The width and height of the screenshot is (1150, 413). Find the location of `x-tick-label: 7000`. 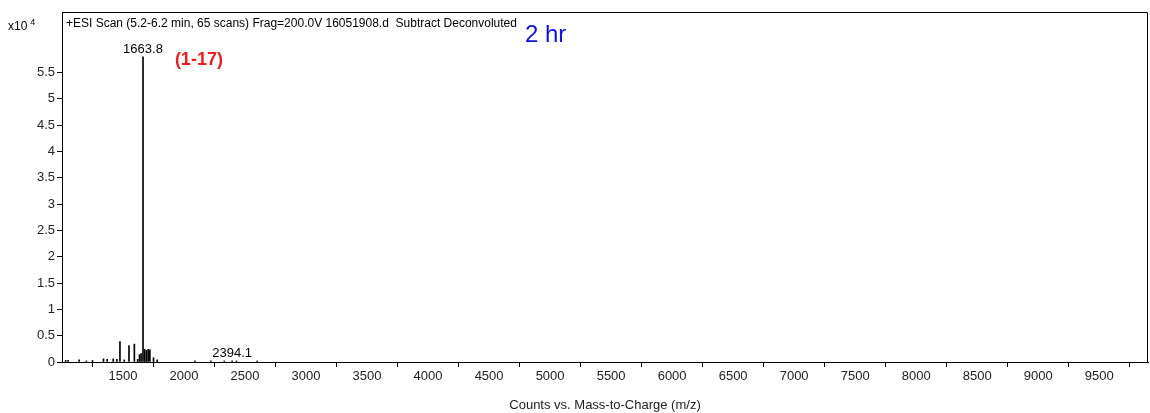

x-tick-label: 7000 is located at coordinates (794, 376).